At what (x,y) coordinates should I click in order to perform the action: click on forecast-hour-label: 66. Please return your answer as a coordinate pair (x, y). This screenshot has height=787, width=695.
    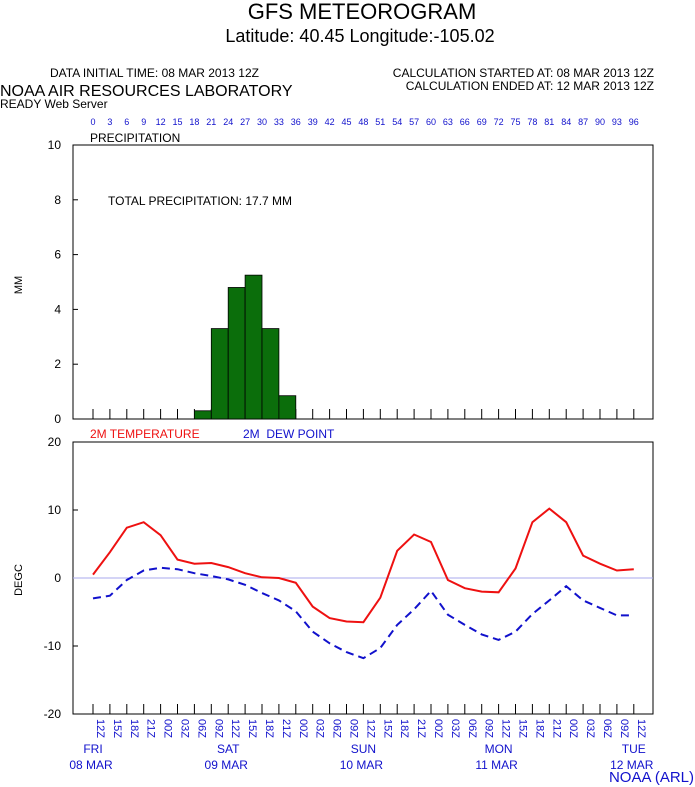
    Looking at the image, I should click on (465, 122).